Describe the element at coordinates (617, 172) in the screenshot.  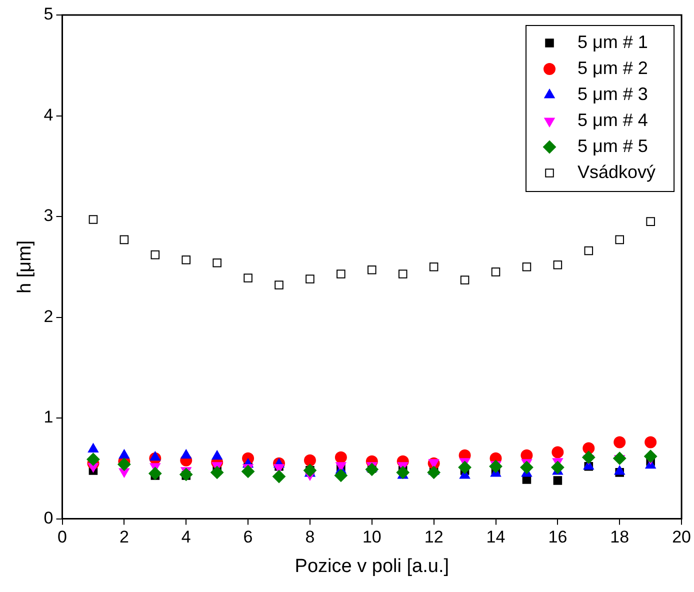
I see `legend-label: Vsádkový` at that location.